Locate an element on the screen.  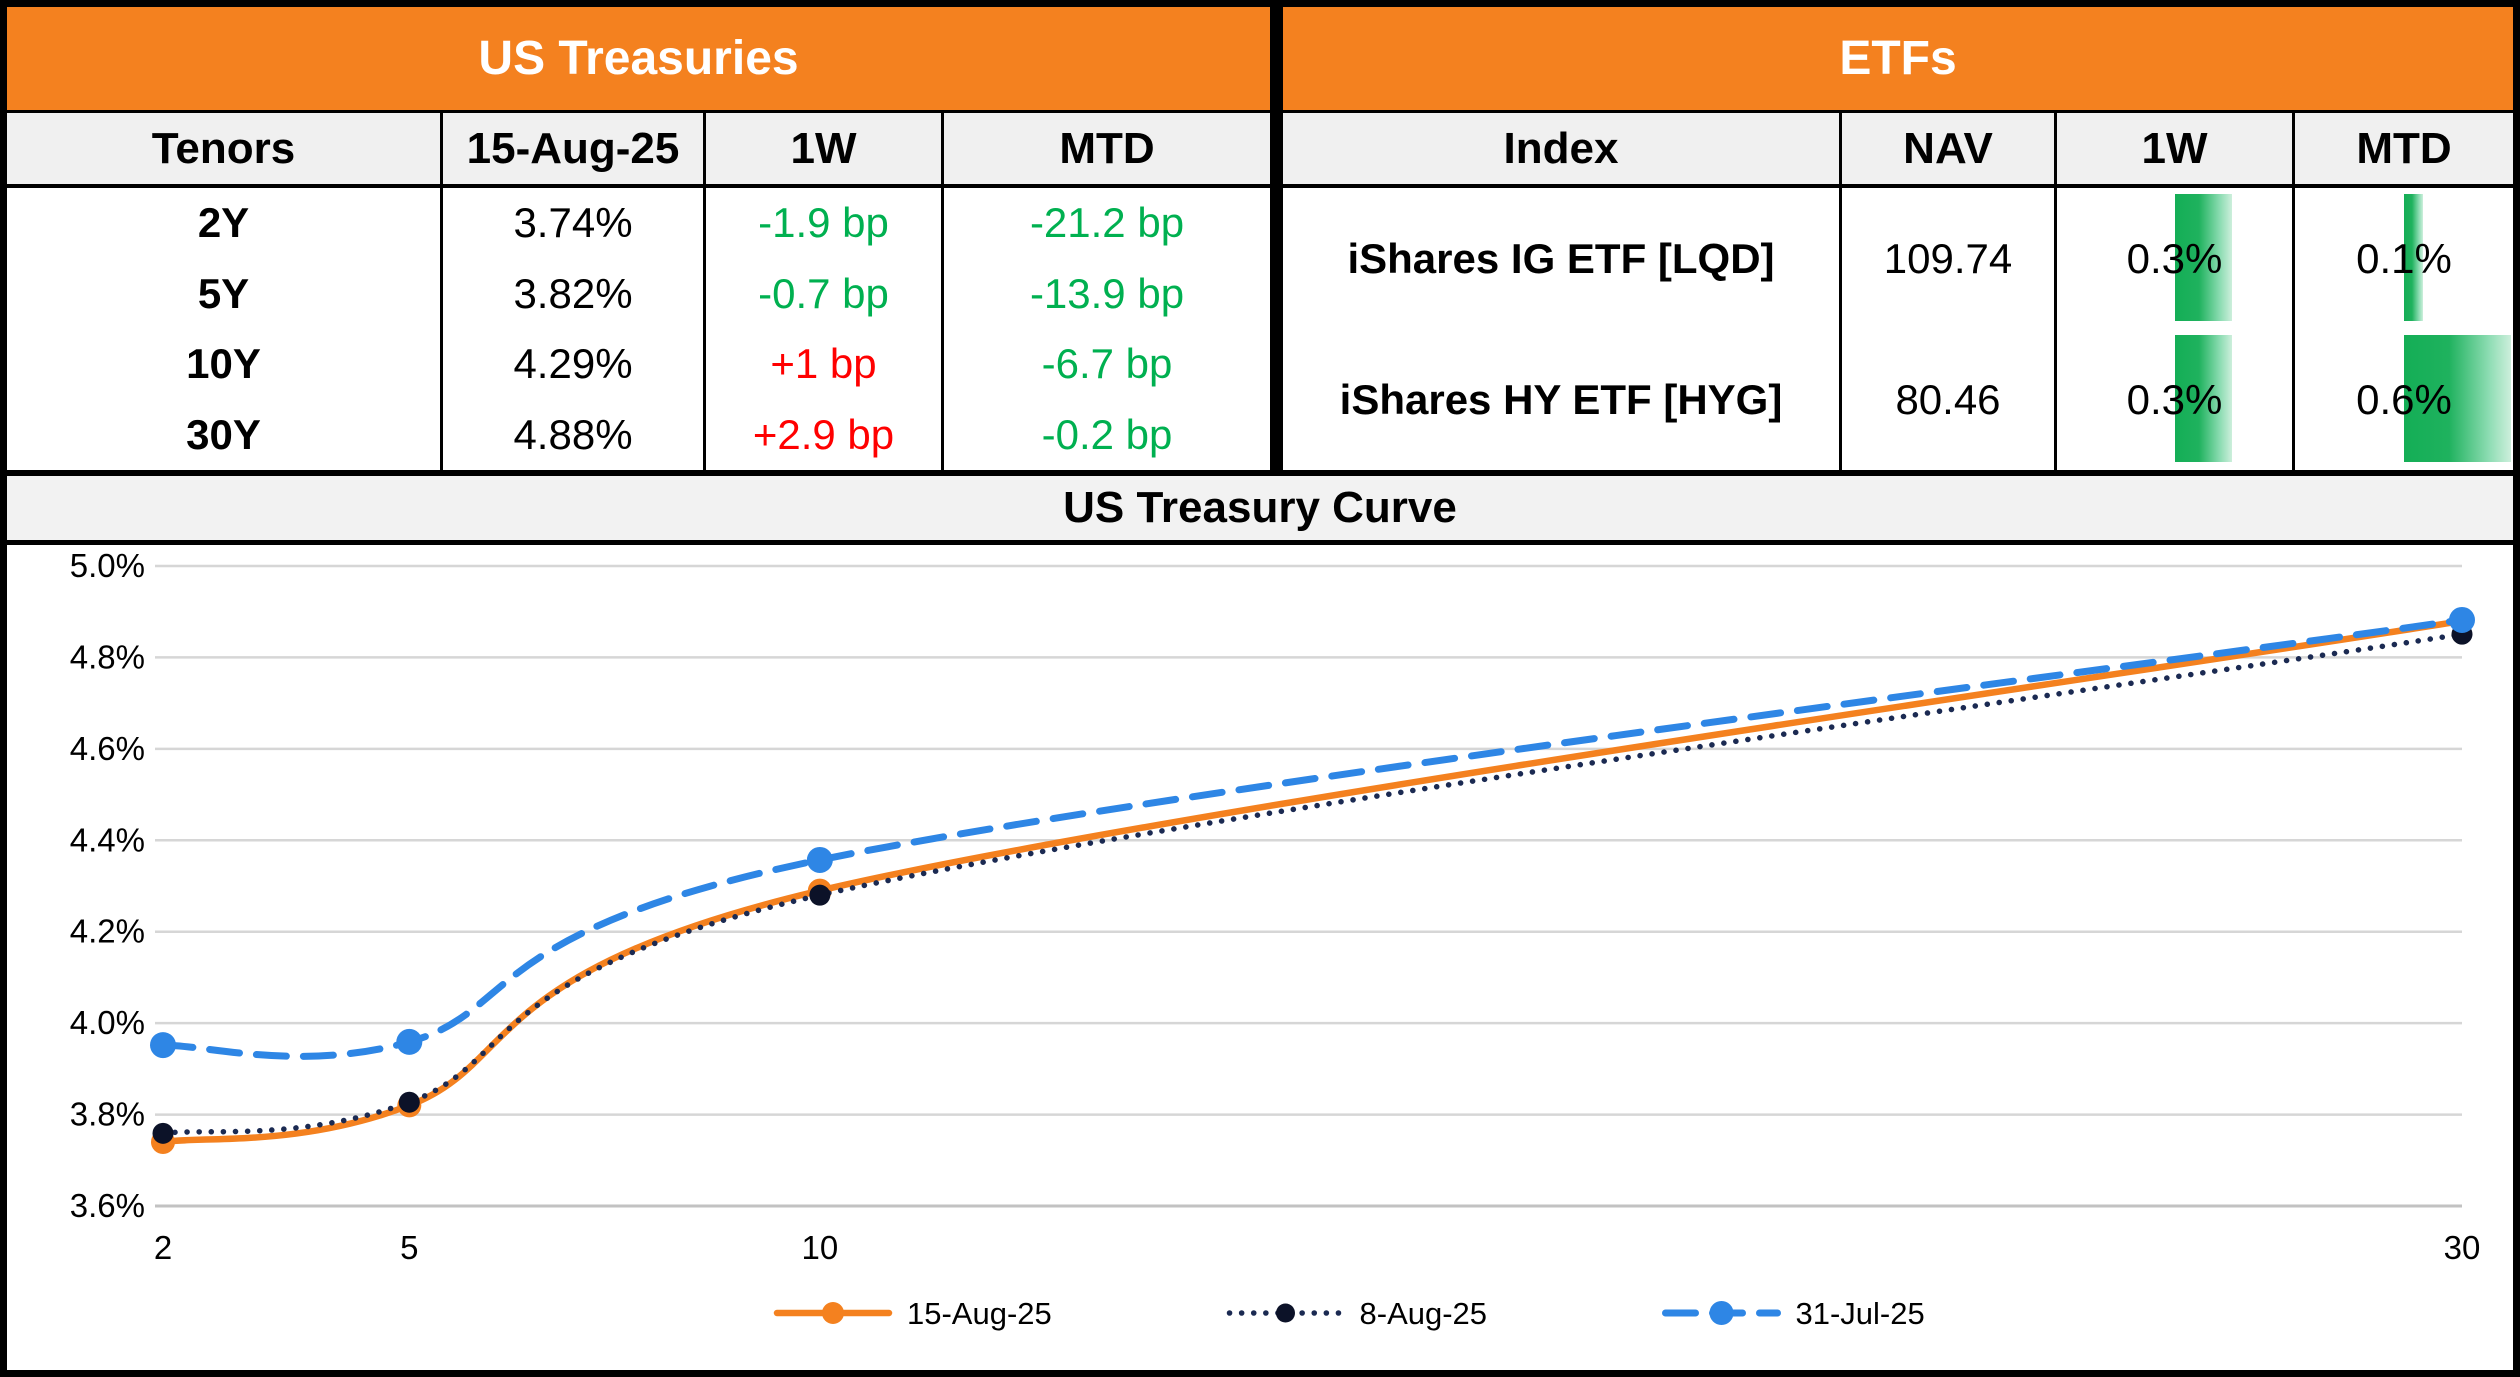
etf-cell-nav: 109.74 is located at coordinates (1946, 258).